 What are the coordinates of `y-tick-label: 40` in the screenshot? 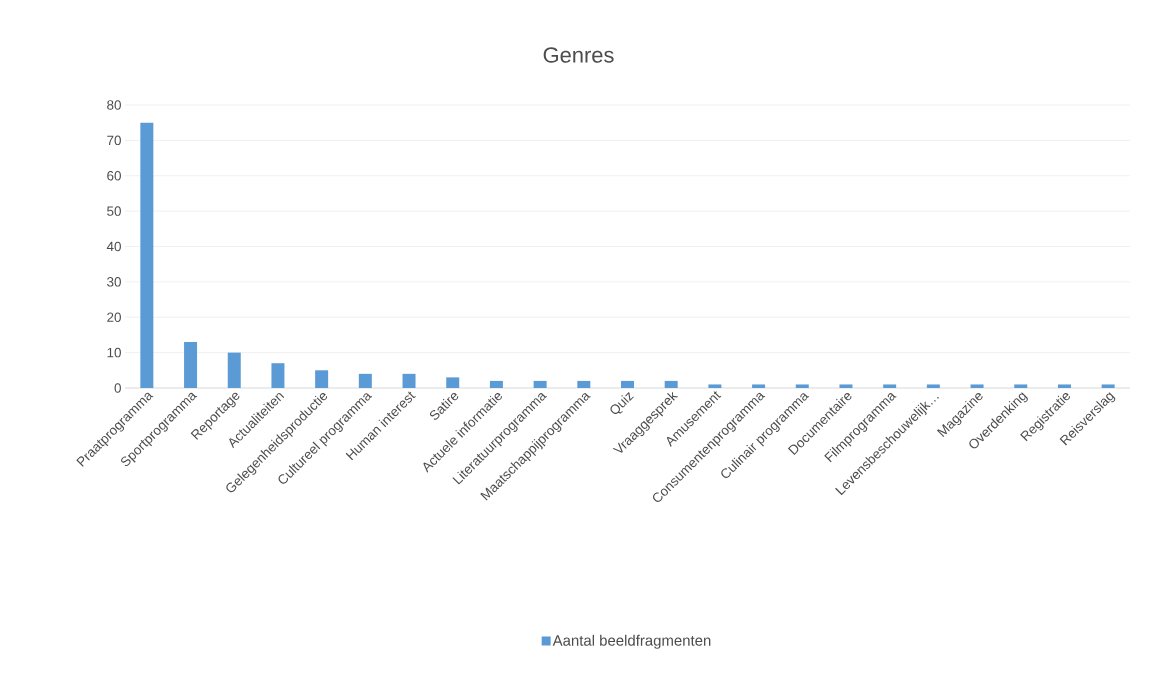 It's located at (113, 246).